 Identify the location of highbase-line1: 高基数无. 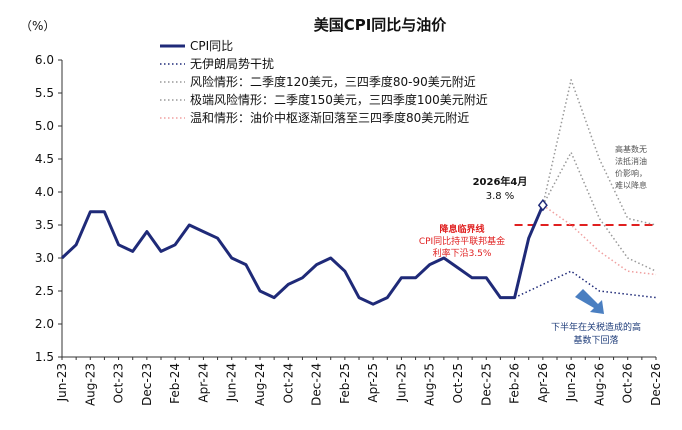
(631, 149).